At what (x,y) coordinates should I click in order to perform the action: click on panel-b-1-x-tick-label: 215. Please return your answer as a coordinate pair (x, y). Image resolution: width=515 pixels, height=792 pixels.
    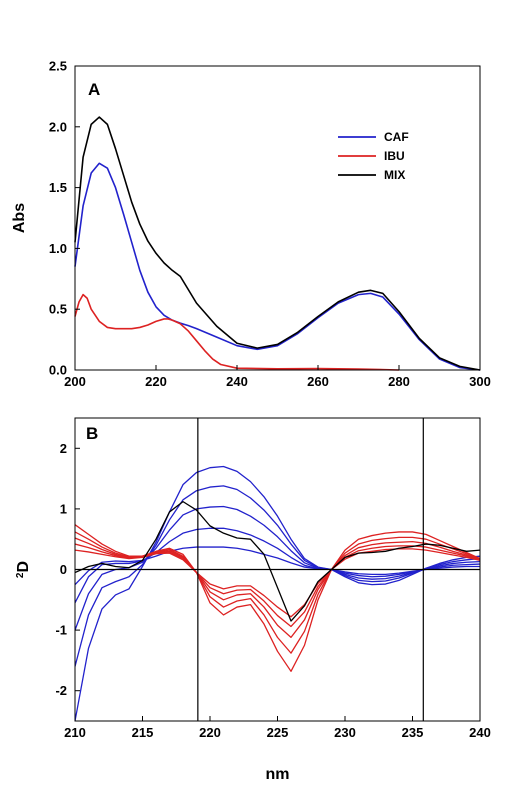
    Looking at the image, I should click on (143, 732).